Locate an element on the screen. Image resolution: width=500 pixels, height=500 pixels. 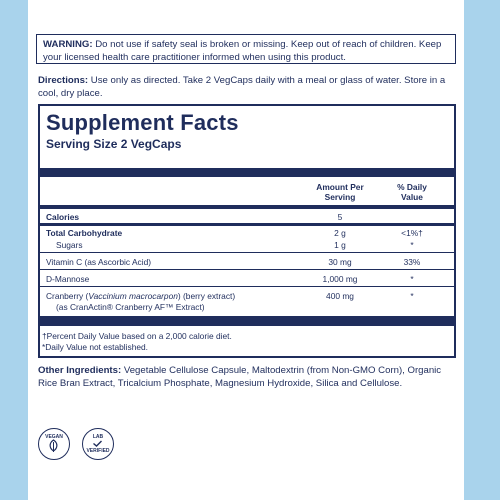
footnote-not-established: *Daily Value not established. is located at coordinates (95, 347).